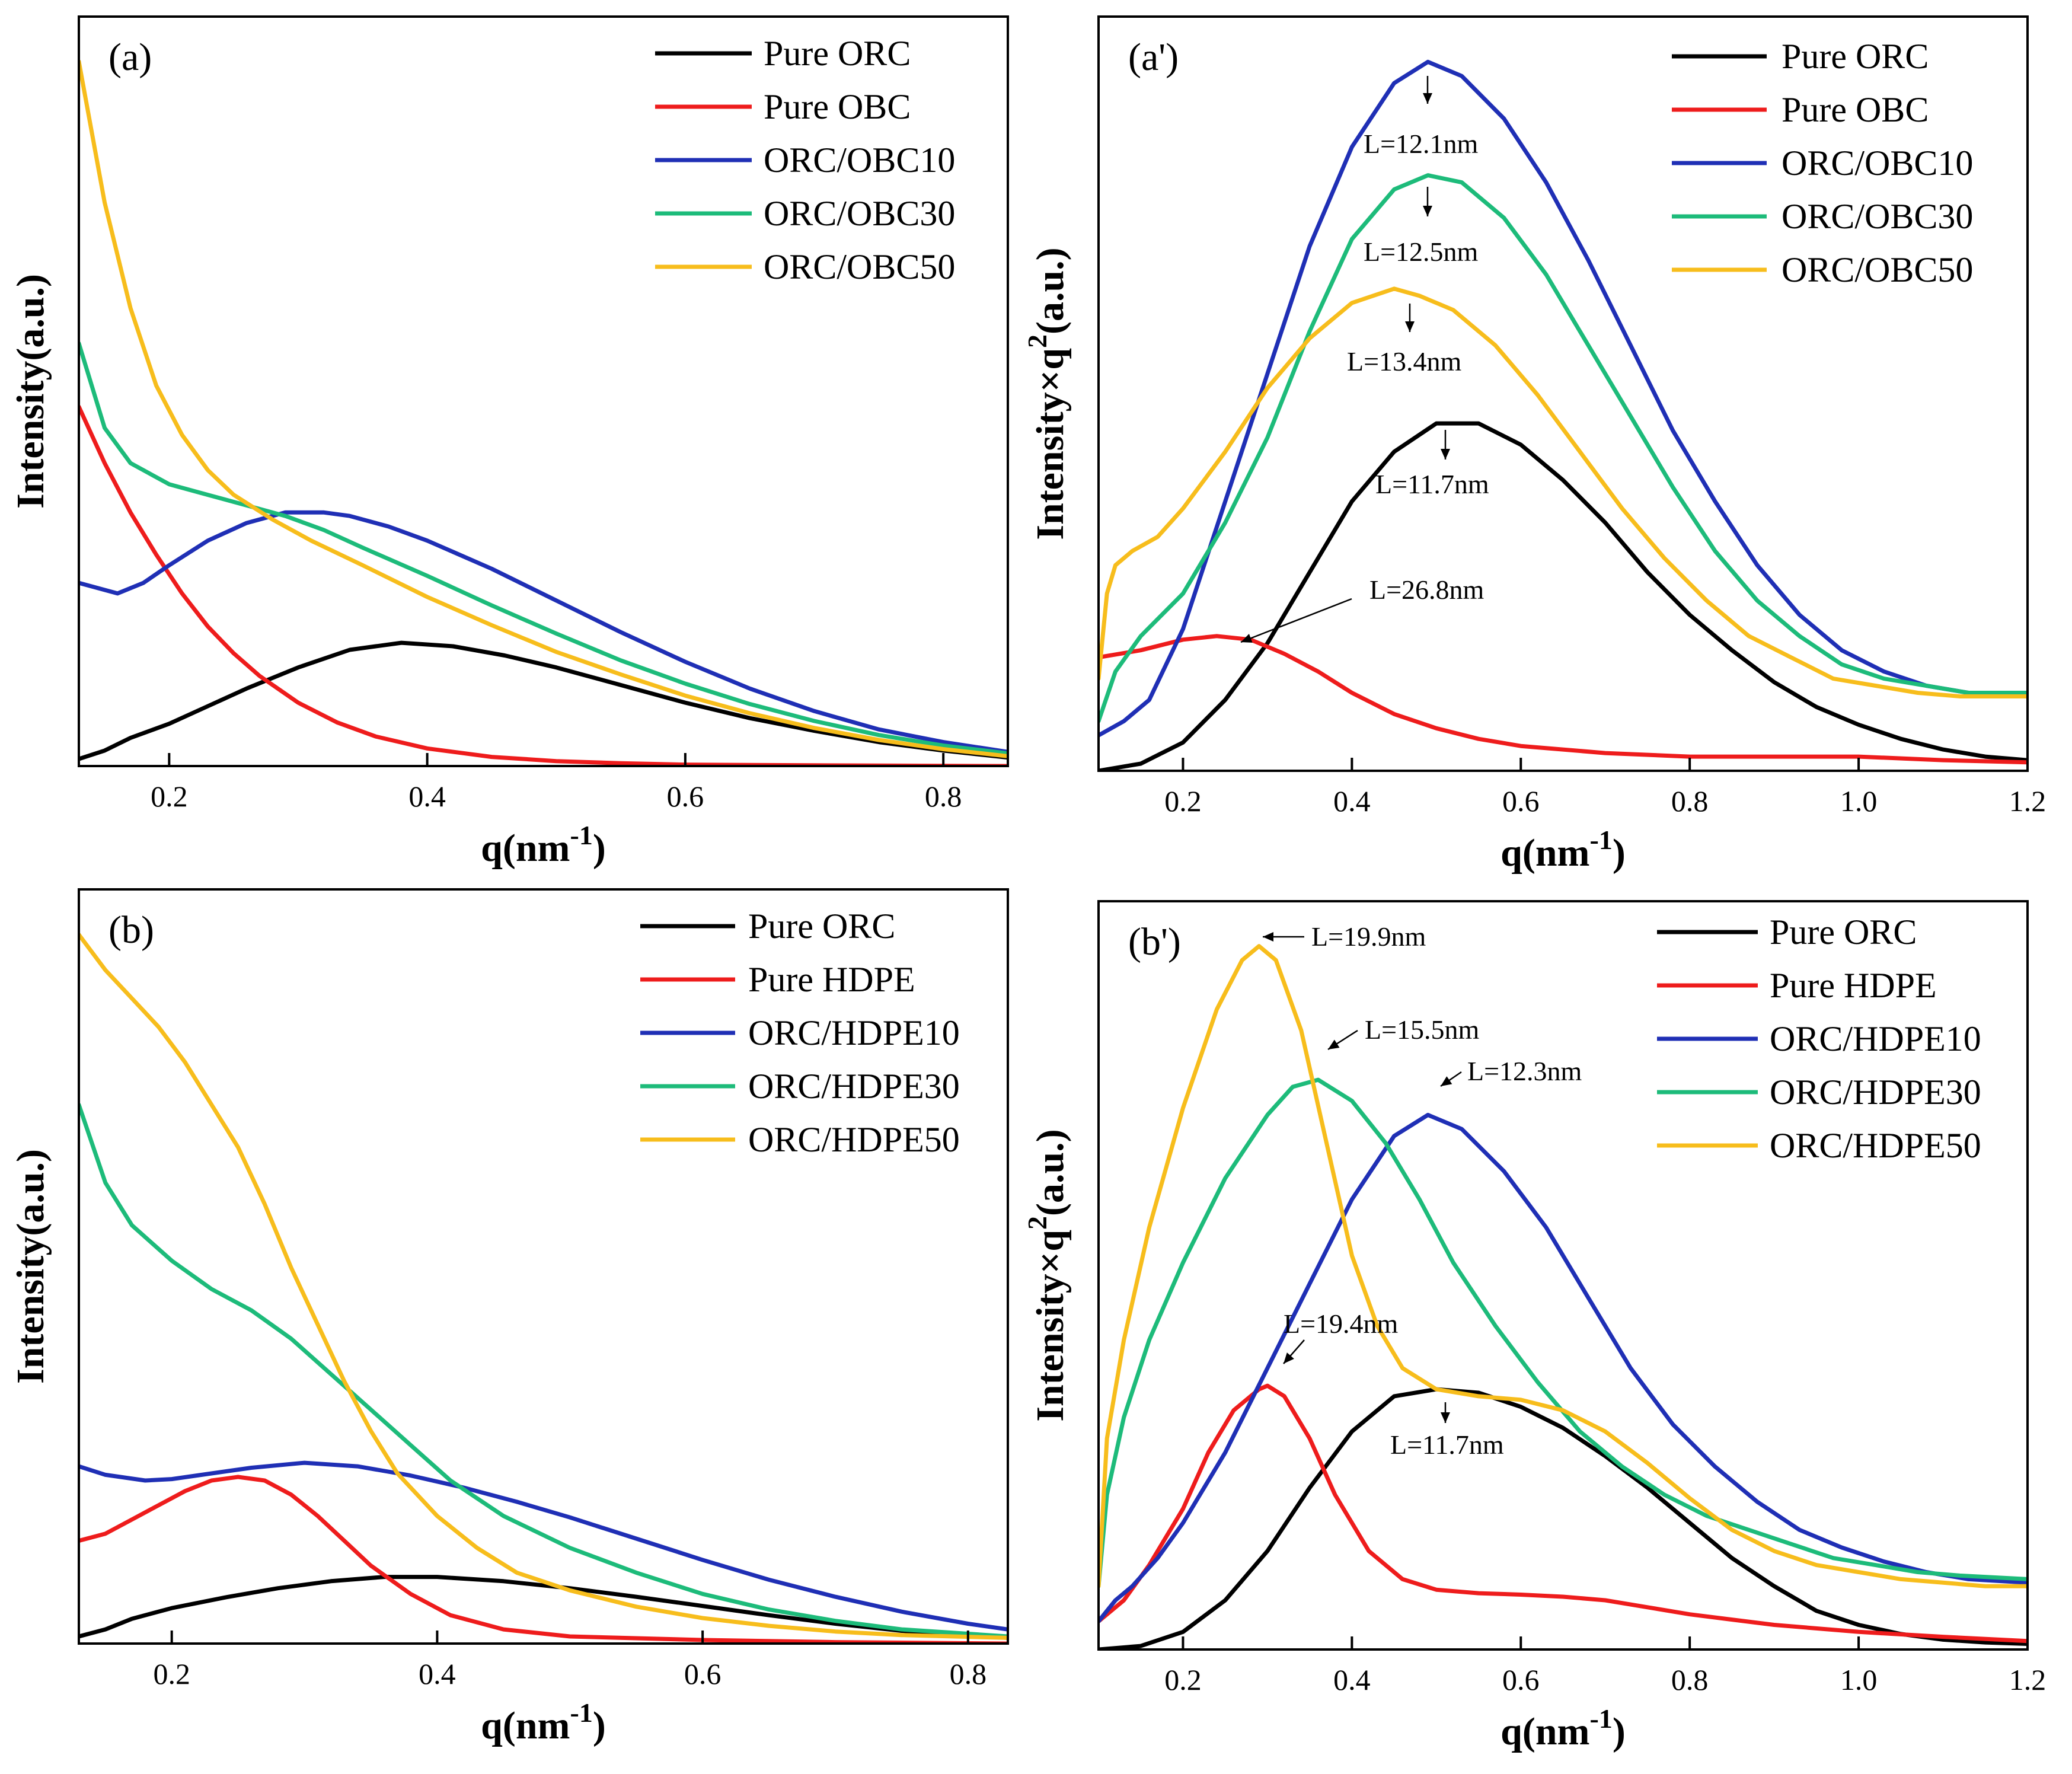 This screenshot has height=1774, width=2072. Describe the element at coordinates (1563, 1367) in the screenshot. I see `series-line-orc-hdpe10` at that location.